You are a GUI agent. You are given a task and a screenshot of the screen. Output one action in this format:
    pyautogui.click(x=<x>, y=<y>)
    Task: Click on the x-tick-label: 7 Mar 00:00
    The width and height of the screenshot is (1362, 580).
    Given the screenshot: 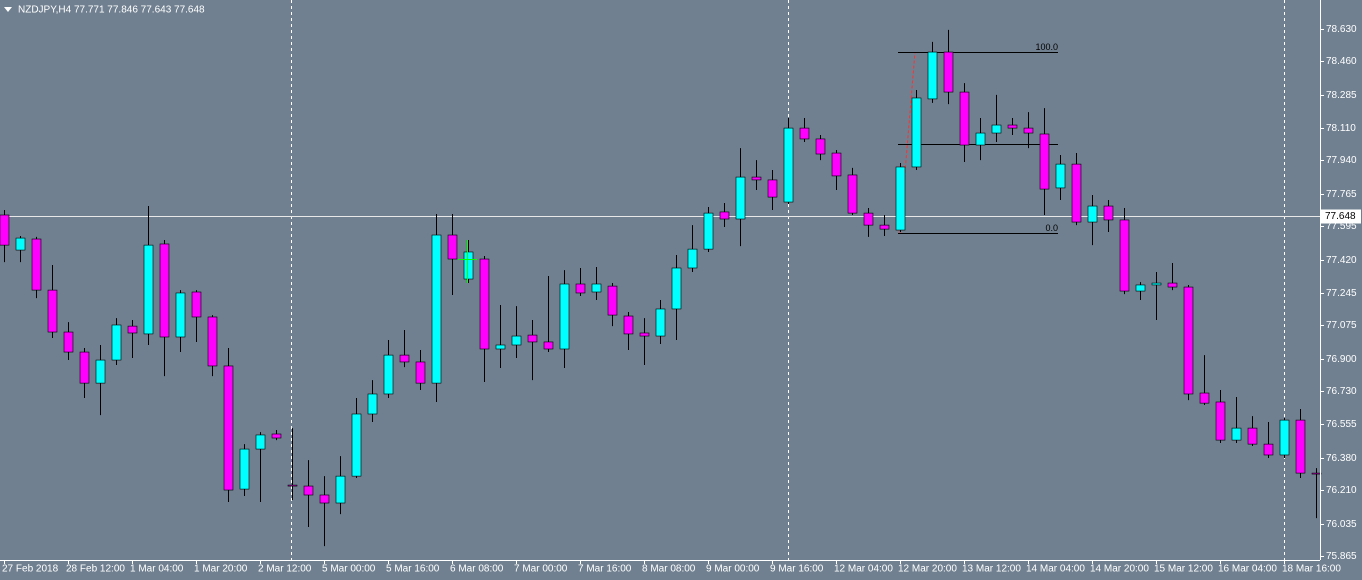 What is the action you would take?
    pyautogui.click(x=541, y=569)
    